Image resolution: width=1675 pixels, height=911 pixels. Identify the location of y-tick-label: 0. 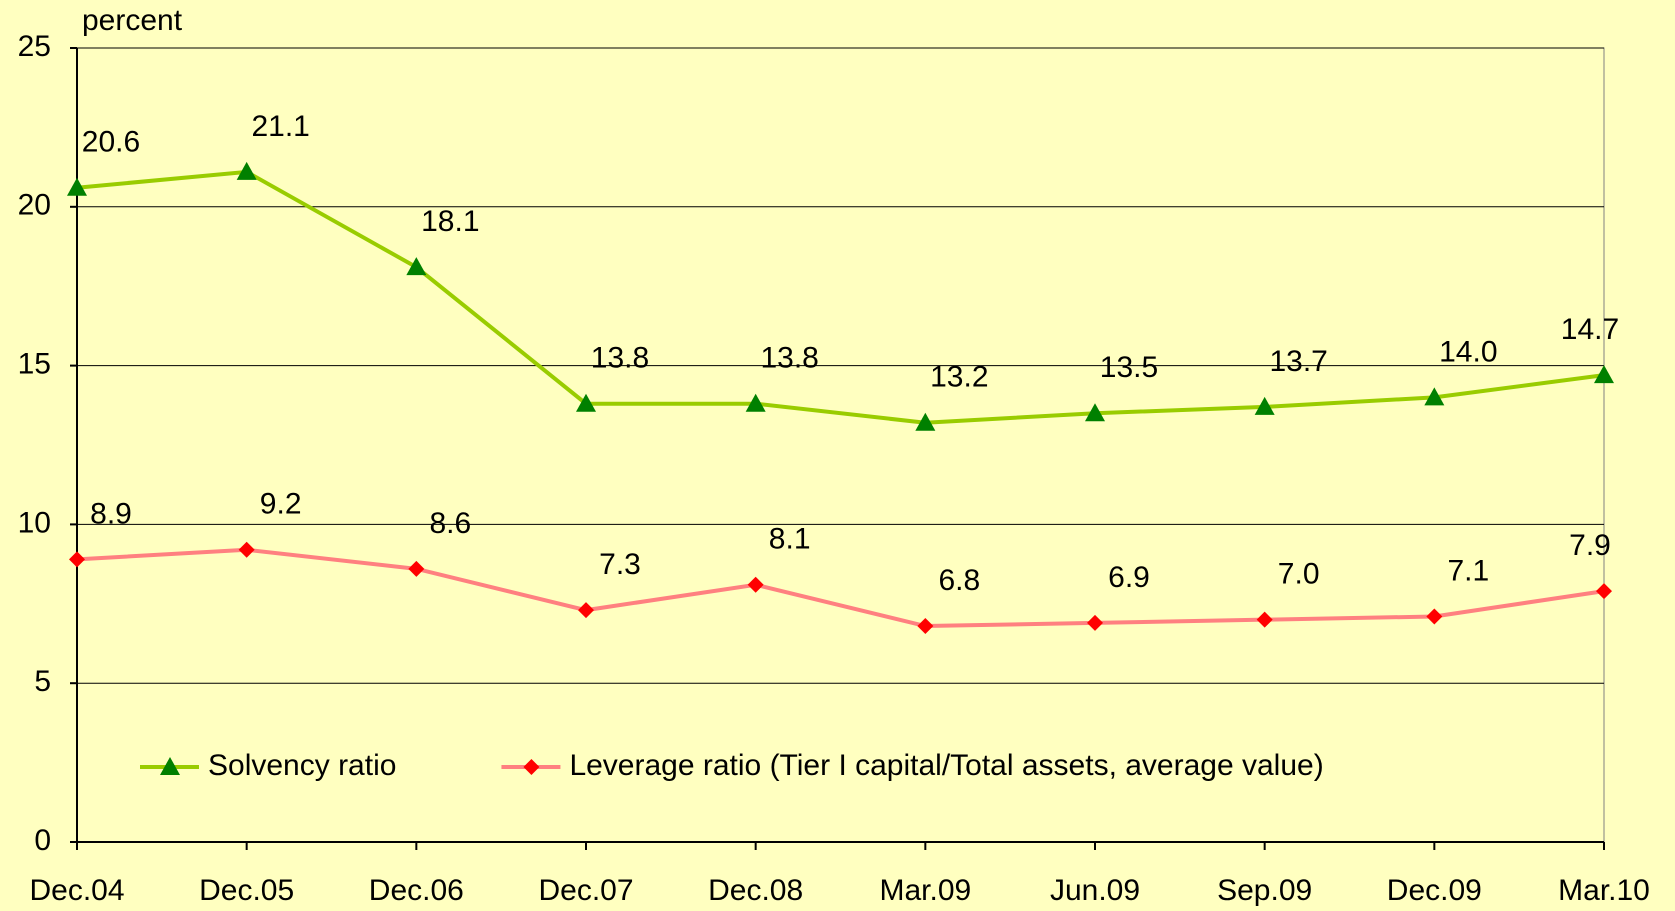
(42, 840).